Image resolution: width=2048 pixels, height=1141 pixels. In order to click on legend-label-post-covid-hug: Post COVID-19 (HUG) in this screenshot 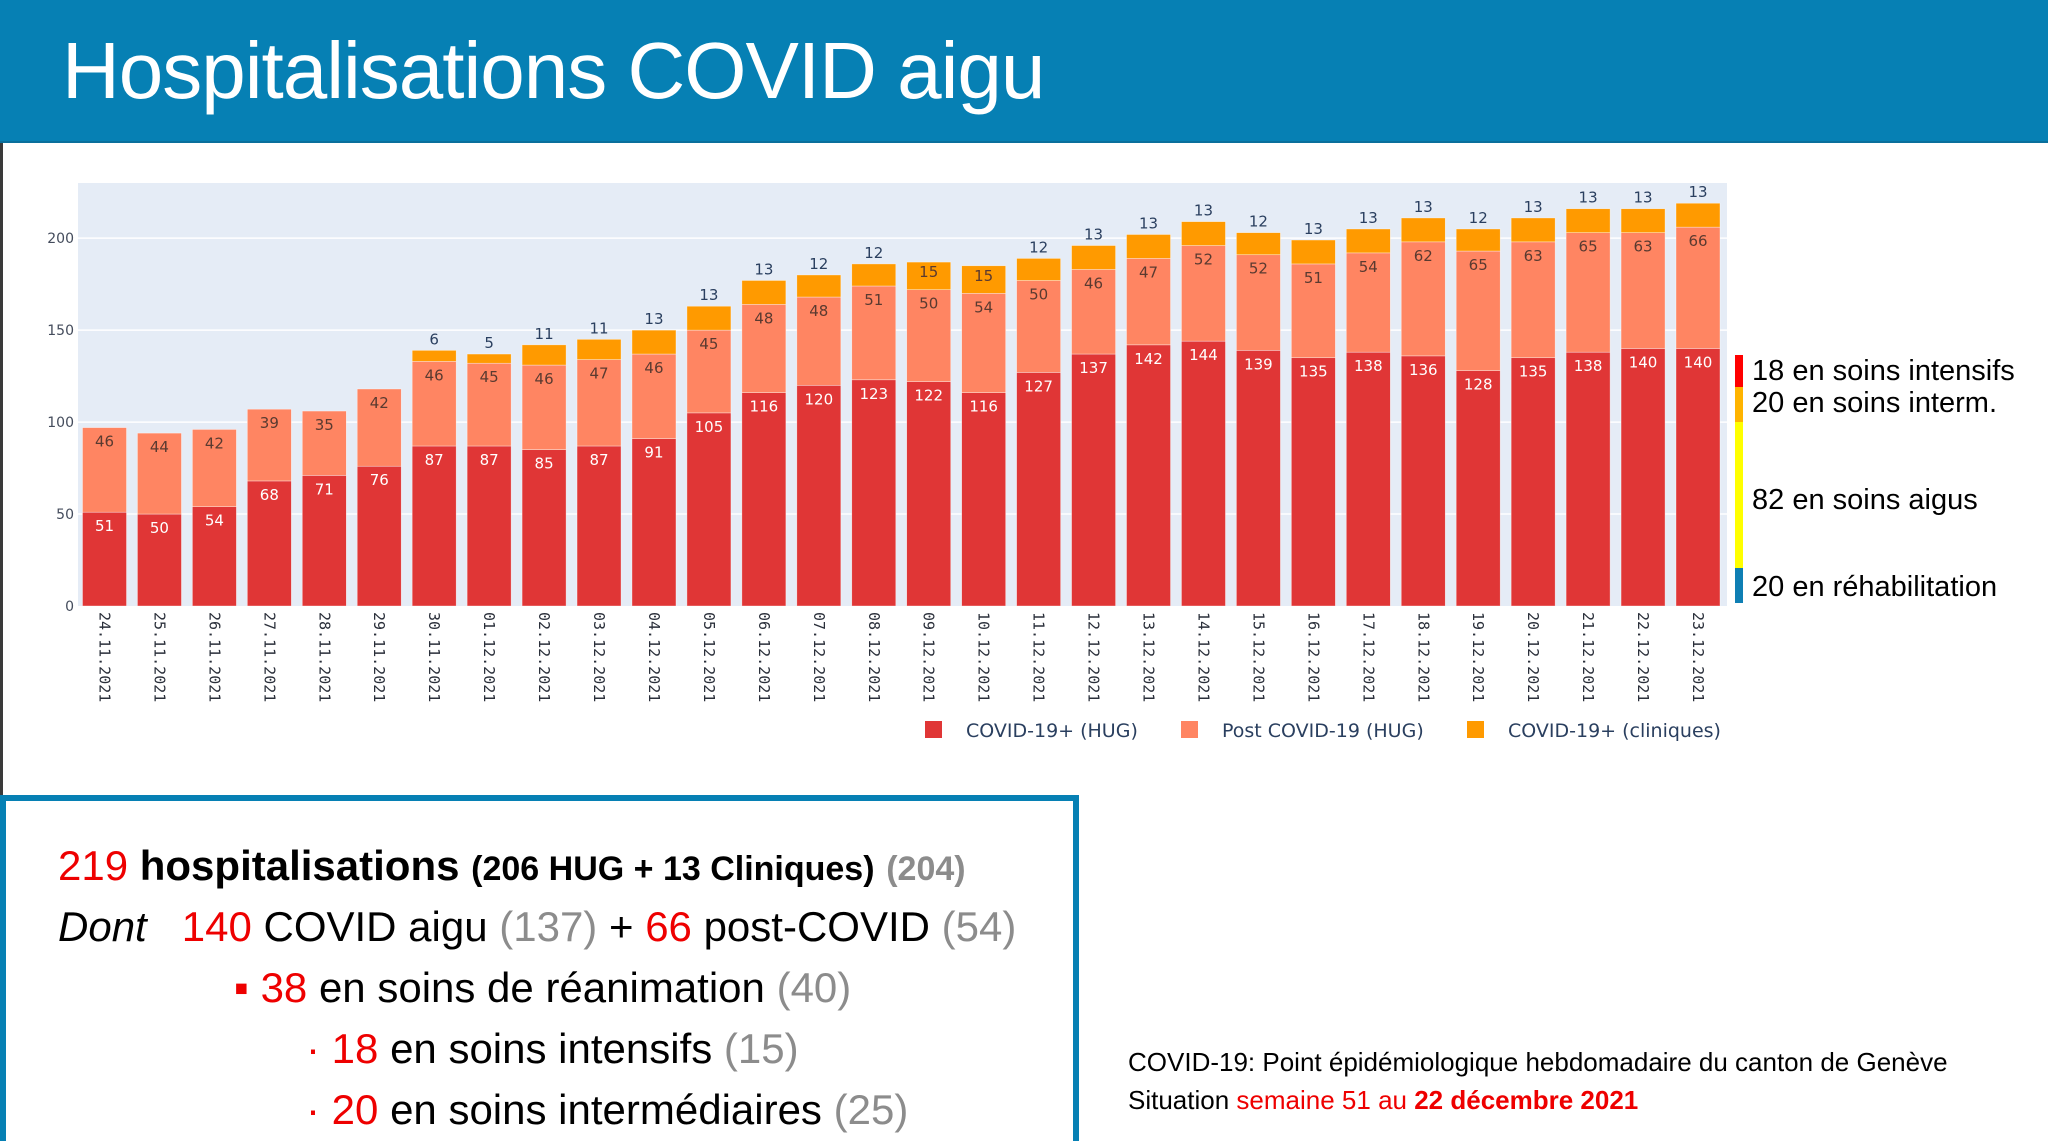, I will do `click(1323, 731)`.